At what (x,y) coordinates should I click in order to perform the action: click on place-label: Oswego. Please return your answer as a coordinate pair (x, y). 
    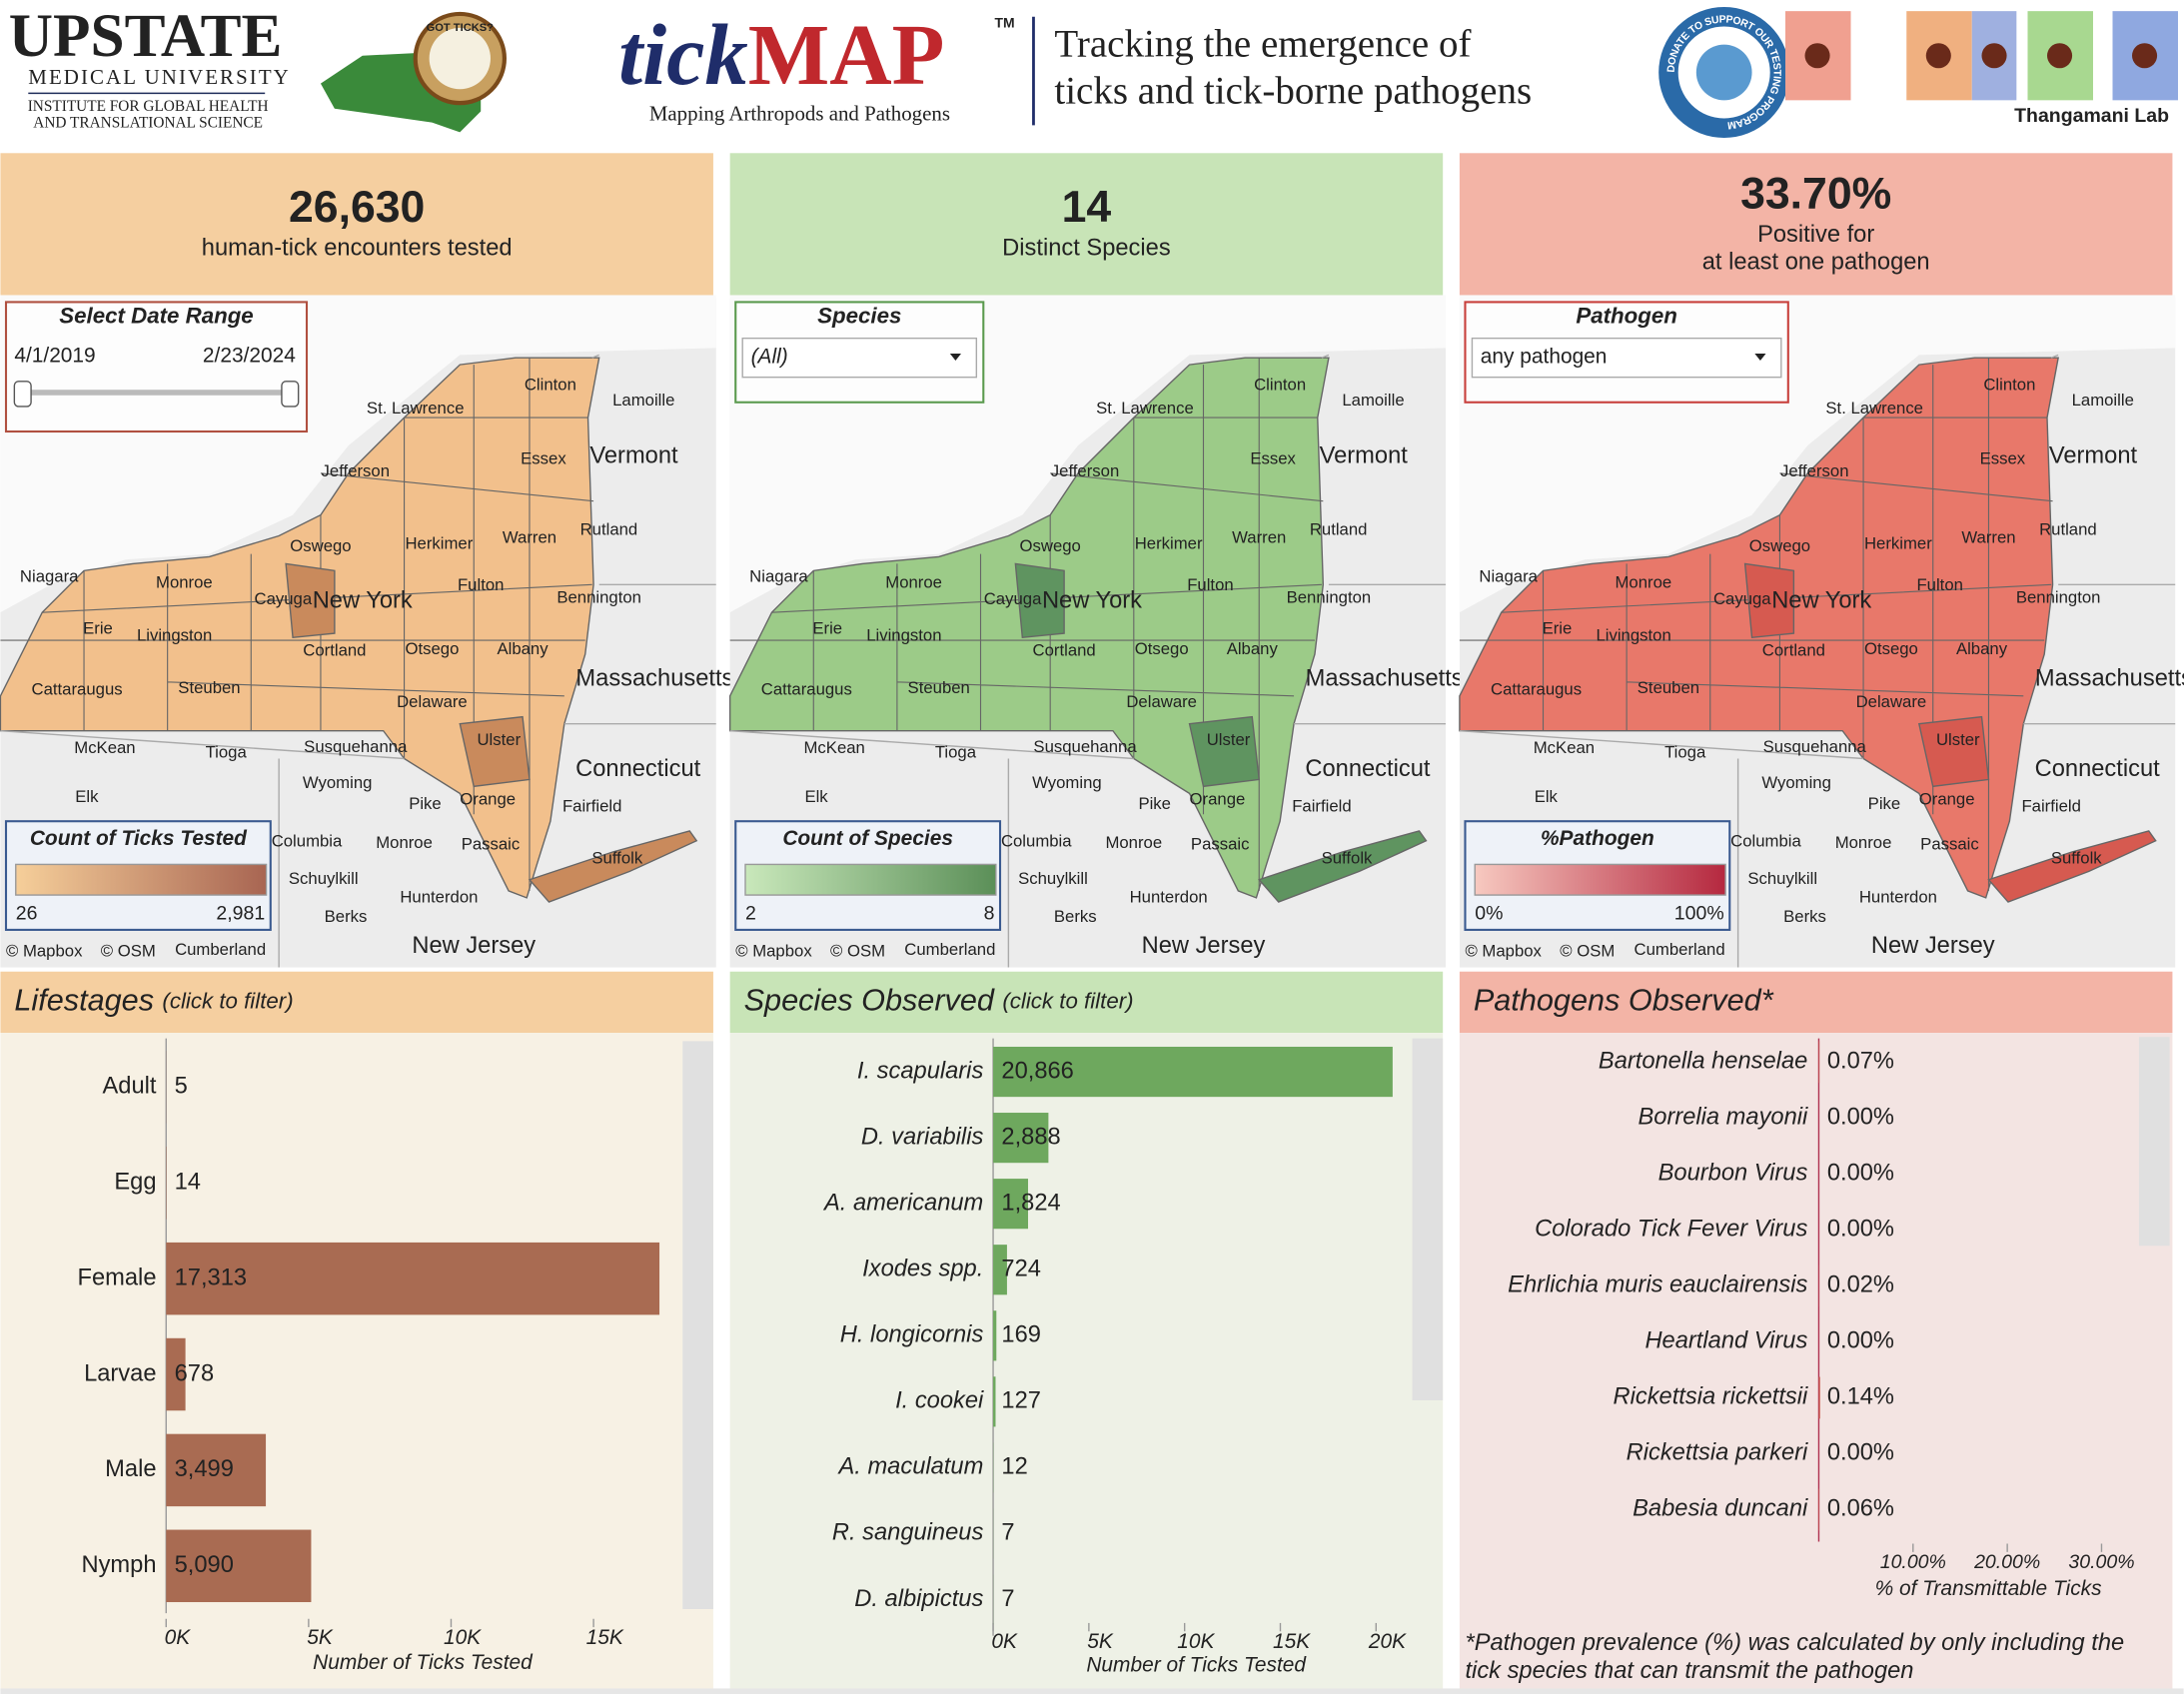
    Looking at the image, I should click on (1050, 546).